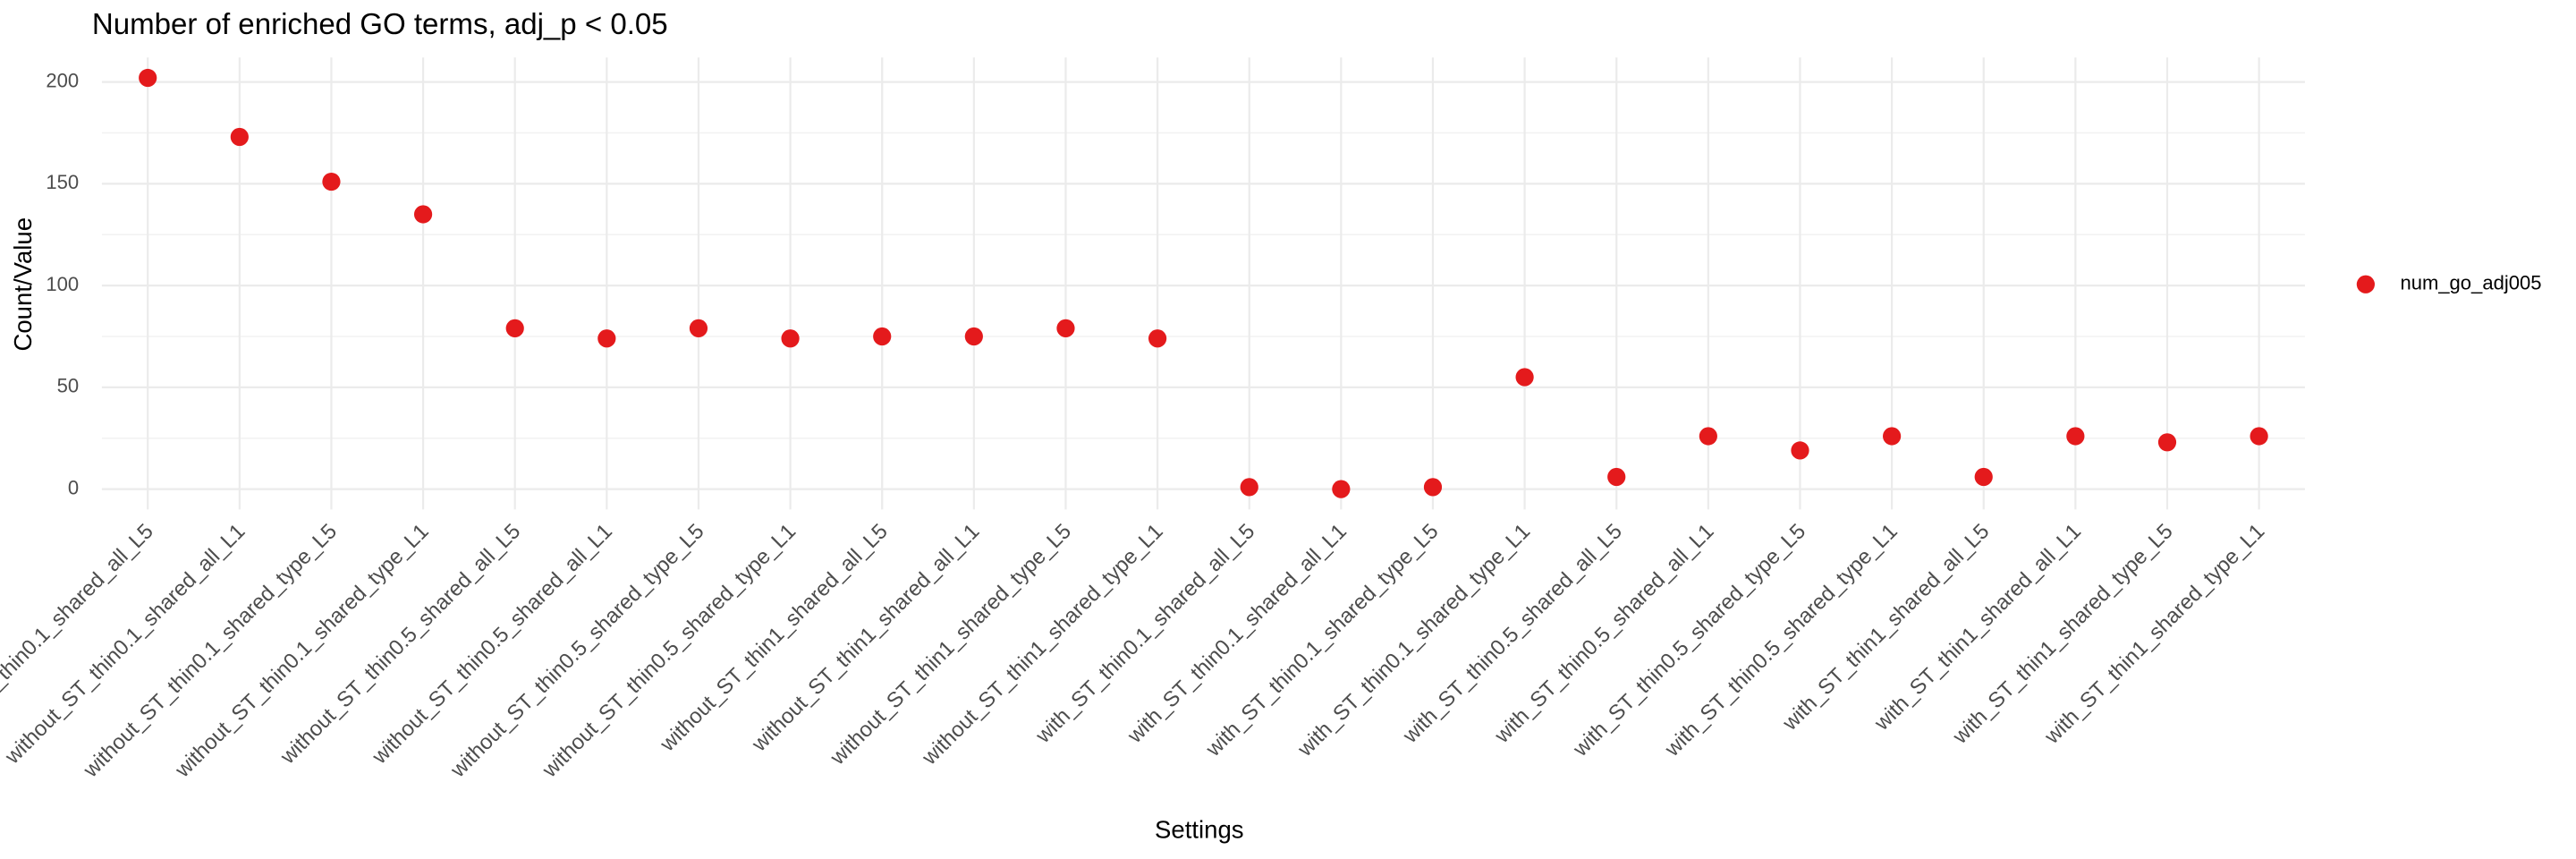 The image size is (2576, 859). What do you see at coordinates (1199, 830) in the screenshot?
I see `x-axis-label: Settings` at bounding box center [1199, 830].